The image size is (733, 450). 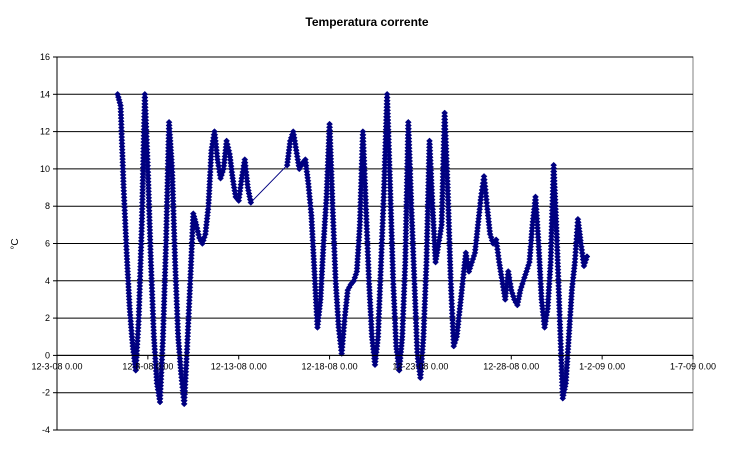 I want to click on y-tick-label: -2, so click(x=46, y=393).